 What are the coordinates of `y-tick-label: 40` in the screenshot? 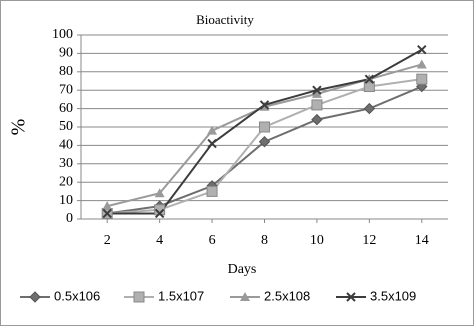 It's located at (66, 145).